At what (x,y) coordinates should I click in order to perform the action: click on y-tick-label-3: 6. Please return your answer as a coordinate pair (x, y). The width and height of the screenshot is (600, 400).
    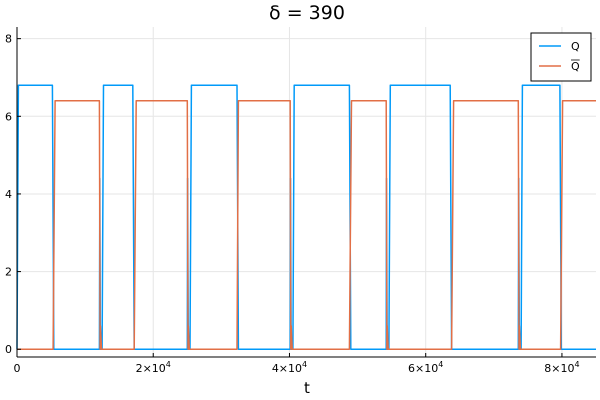
    Looking at the image, I should click on (8, 116).